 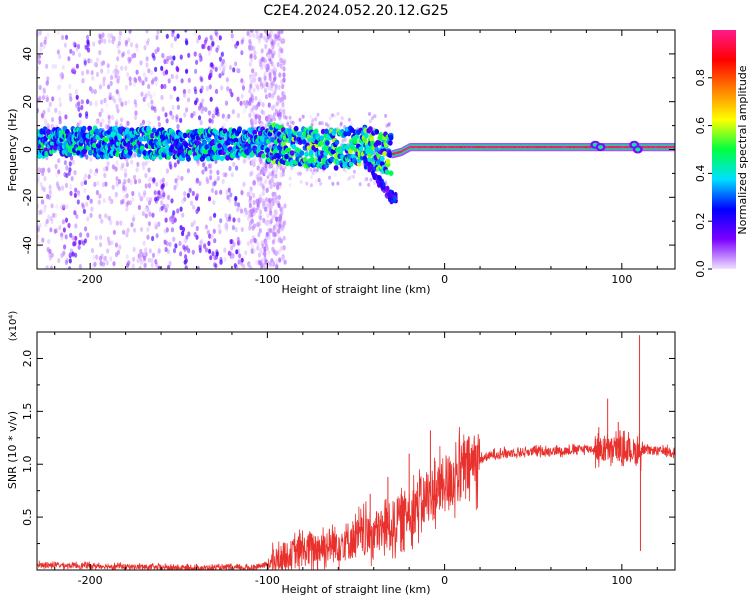 I want to click on y-tick-label: 0, so click(x=27, y=149).